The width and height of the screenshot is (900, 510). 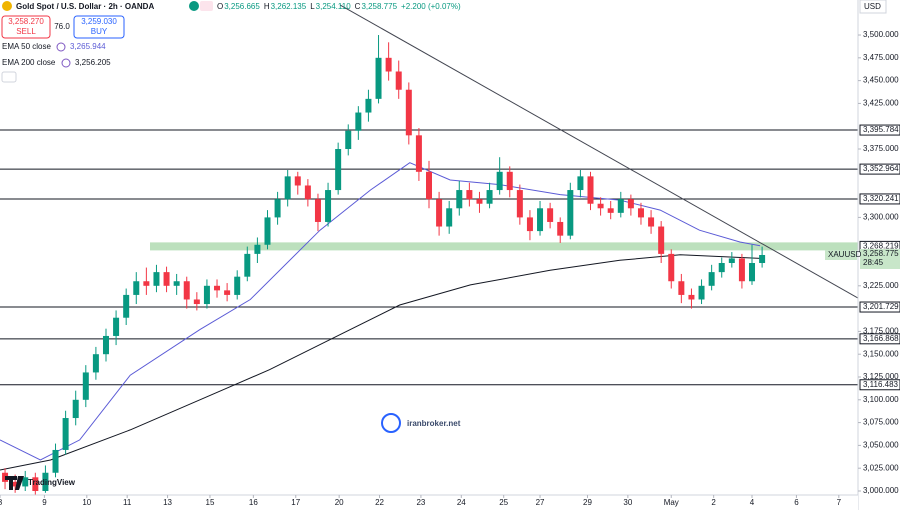 I want to click on ohlc-key: L, so click(x=312, y=6).